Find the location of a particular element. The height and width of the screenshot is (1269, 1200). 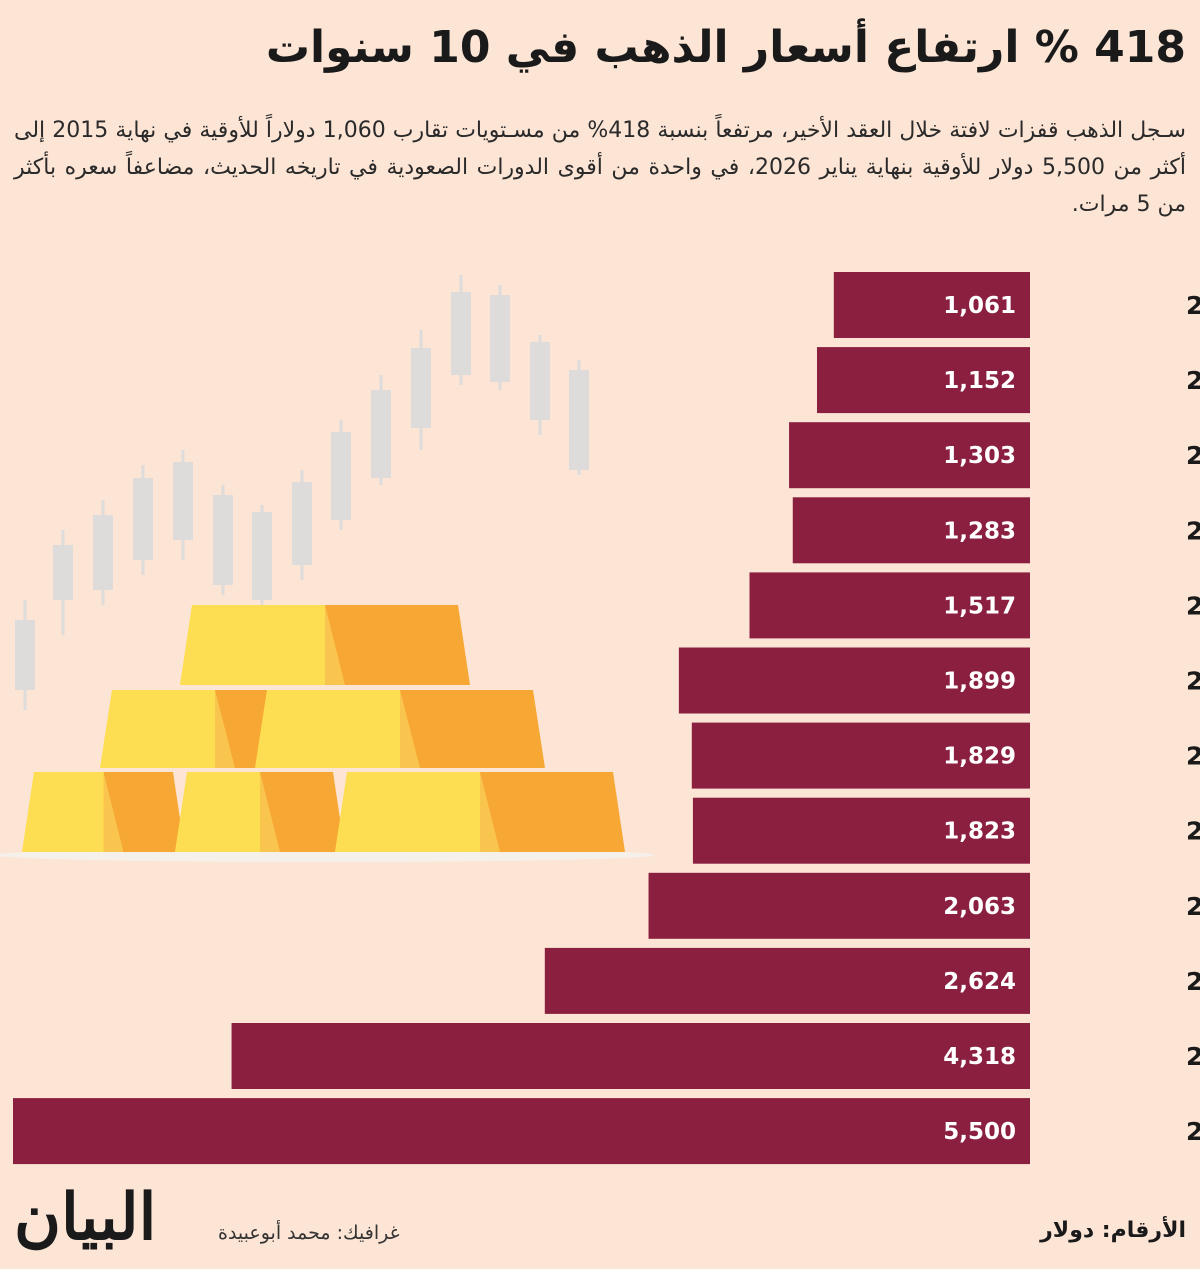

bar-value-label: 2,624 is located at coordinates (979, 982).